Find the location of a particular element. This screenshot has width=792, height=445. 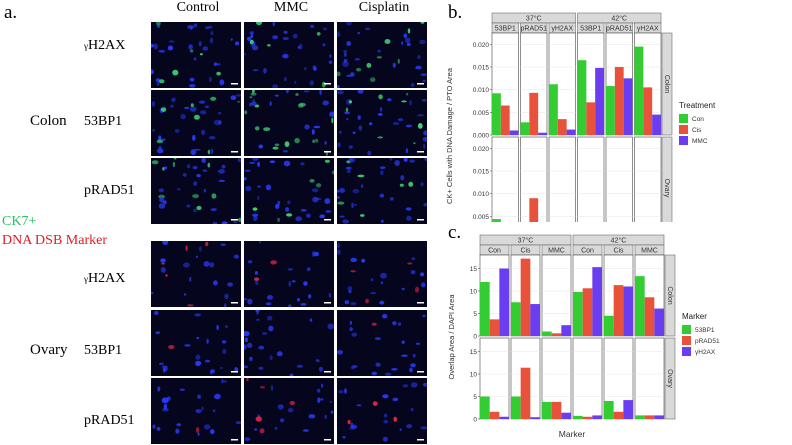

legend-label: pRAD51 is located at coordinates (707, 341).